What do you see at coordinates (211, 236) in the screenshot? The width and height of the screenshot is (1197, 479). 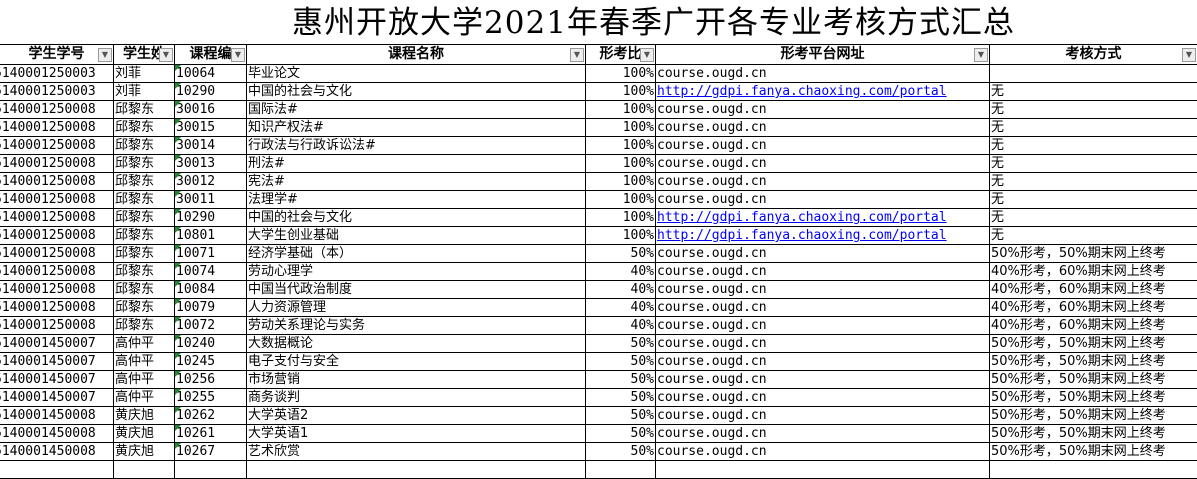 I see `cell-course-code: 10801` at bounding box center [211, 236].